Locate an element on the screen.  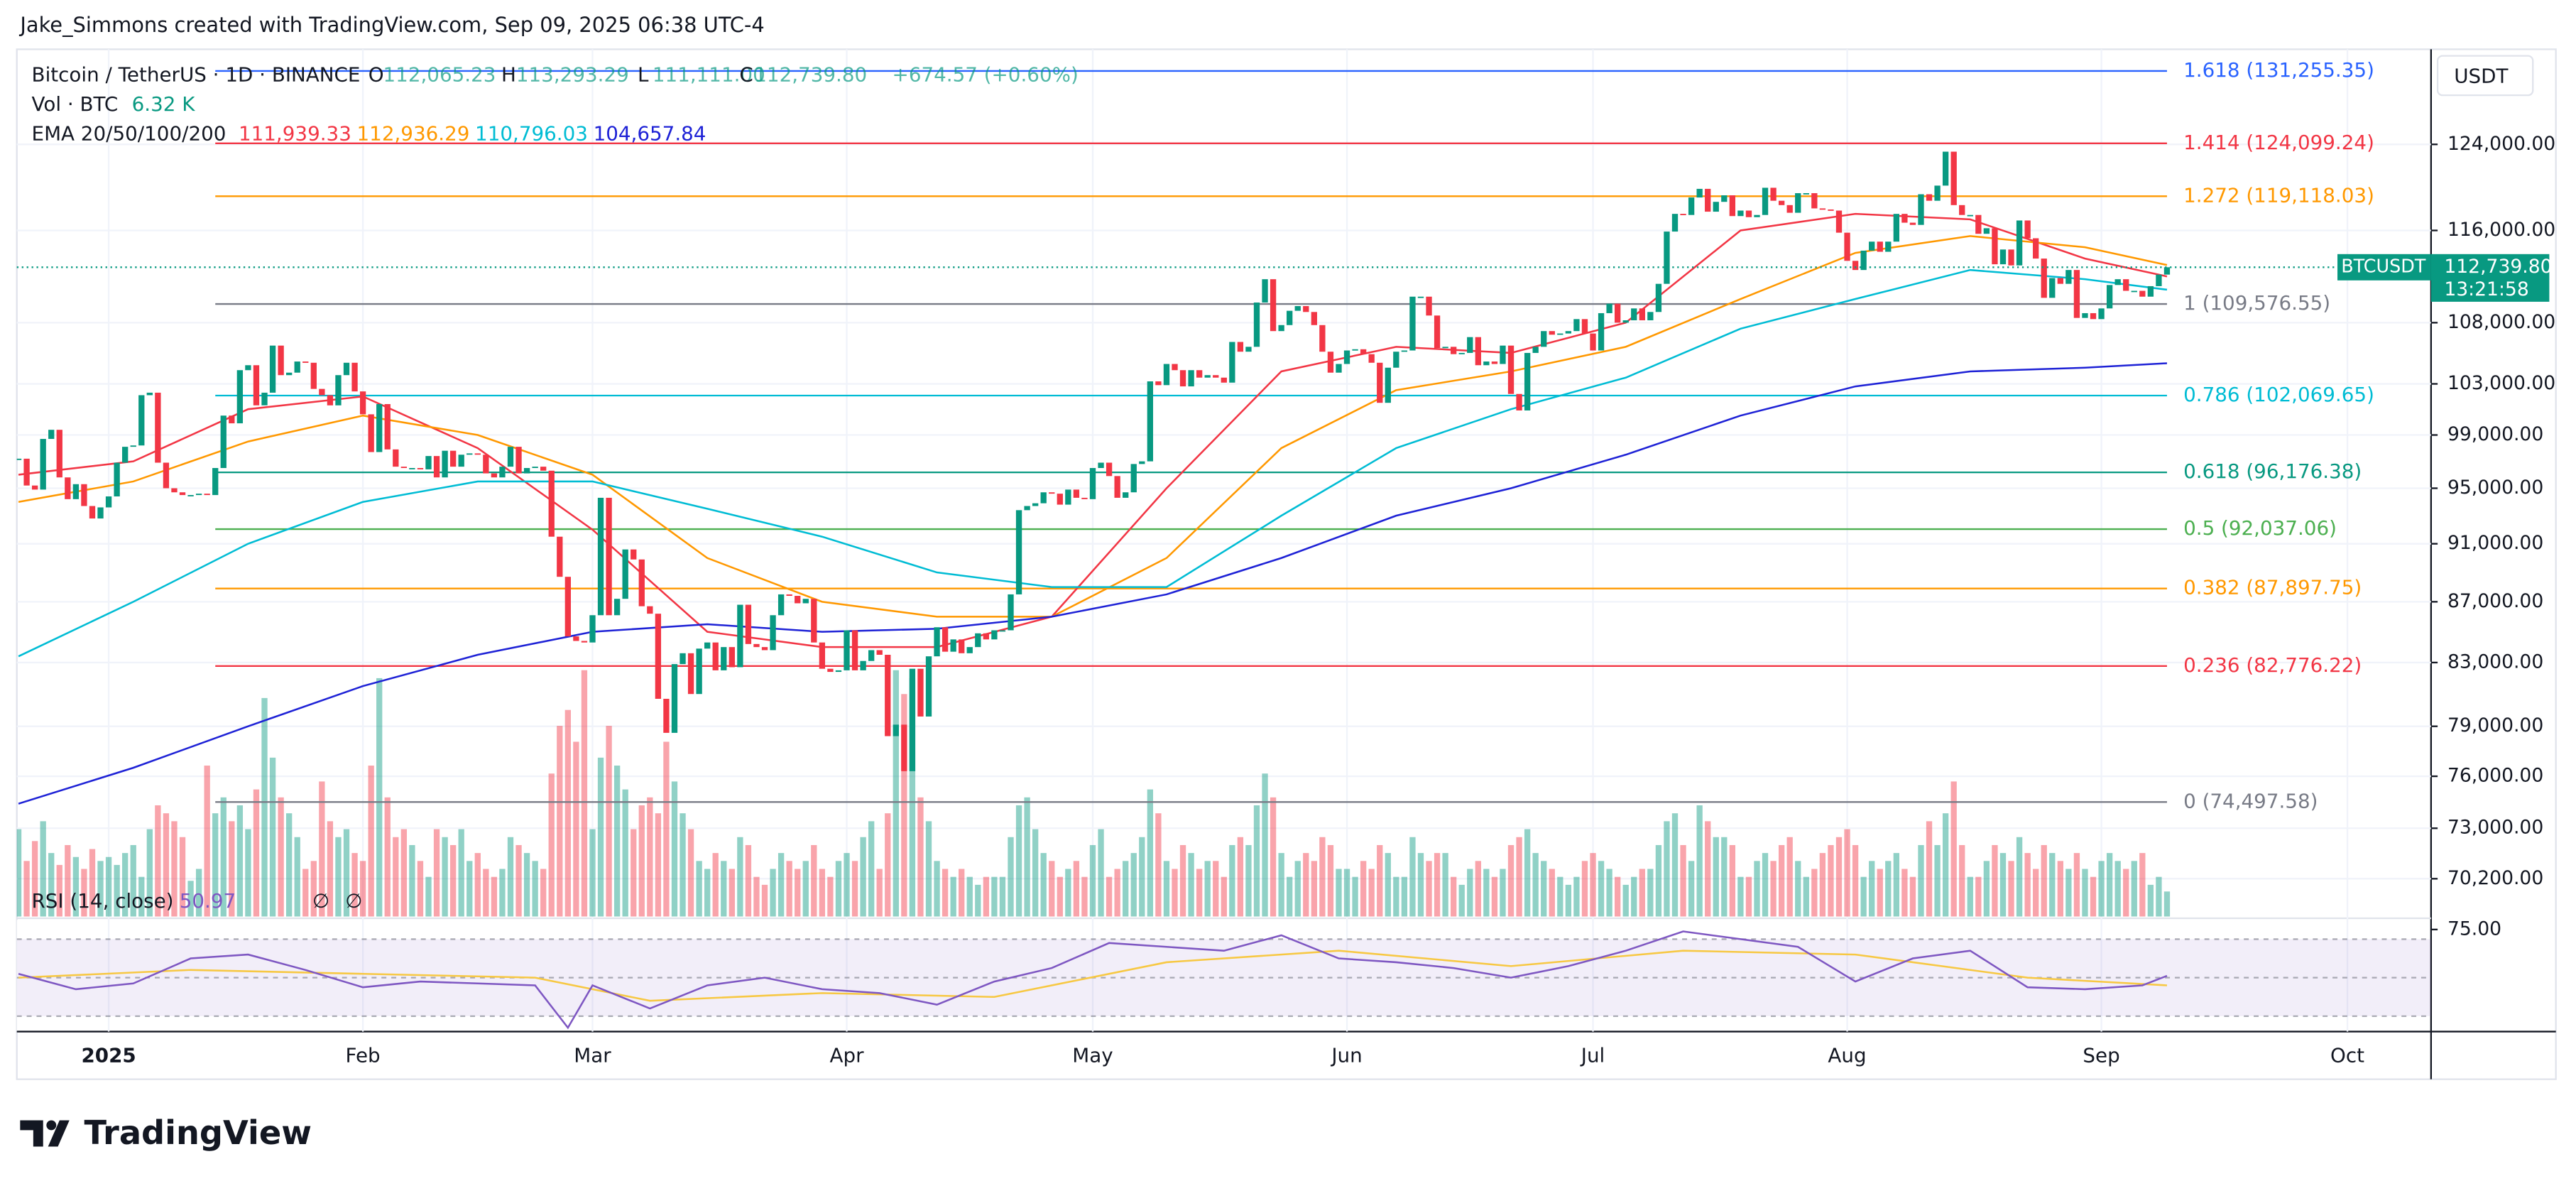
x-tick-label: Aug is located at coordinates (1847, 1055).